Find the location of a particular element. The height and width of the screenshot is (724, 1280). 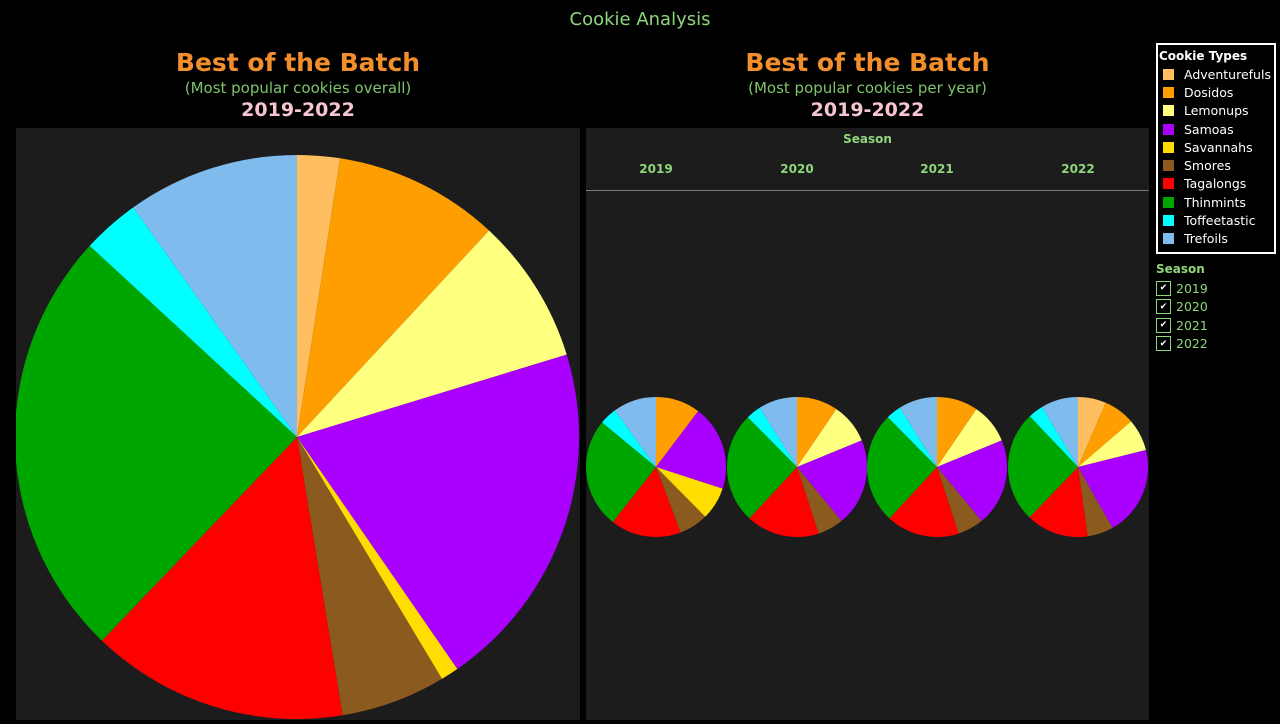

season-2022-slice-lemonups is located at coordinates (1112, 444).